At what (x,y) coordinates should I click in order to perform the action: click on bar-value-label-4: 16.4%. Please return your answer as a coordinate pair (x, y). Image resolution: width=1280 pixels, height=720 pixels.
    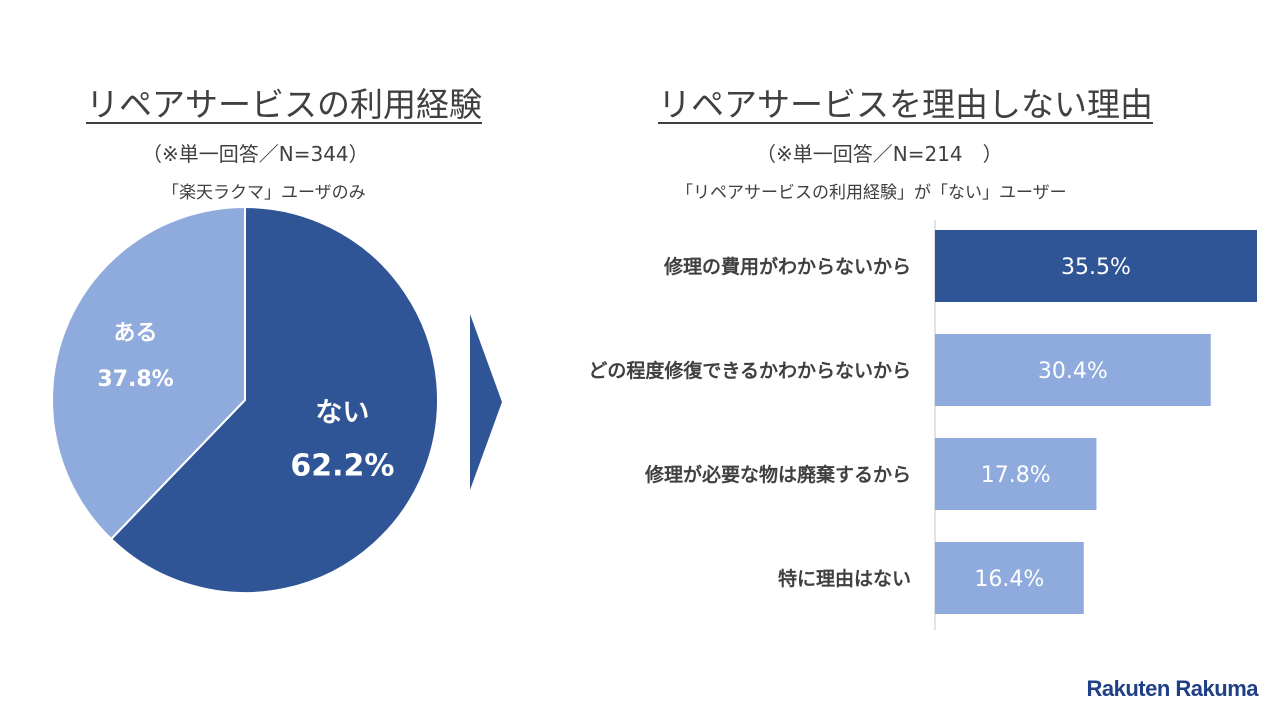
    Looking at the image, I should click on (1009, 579).